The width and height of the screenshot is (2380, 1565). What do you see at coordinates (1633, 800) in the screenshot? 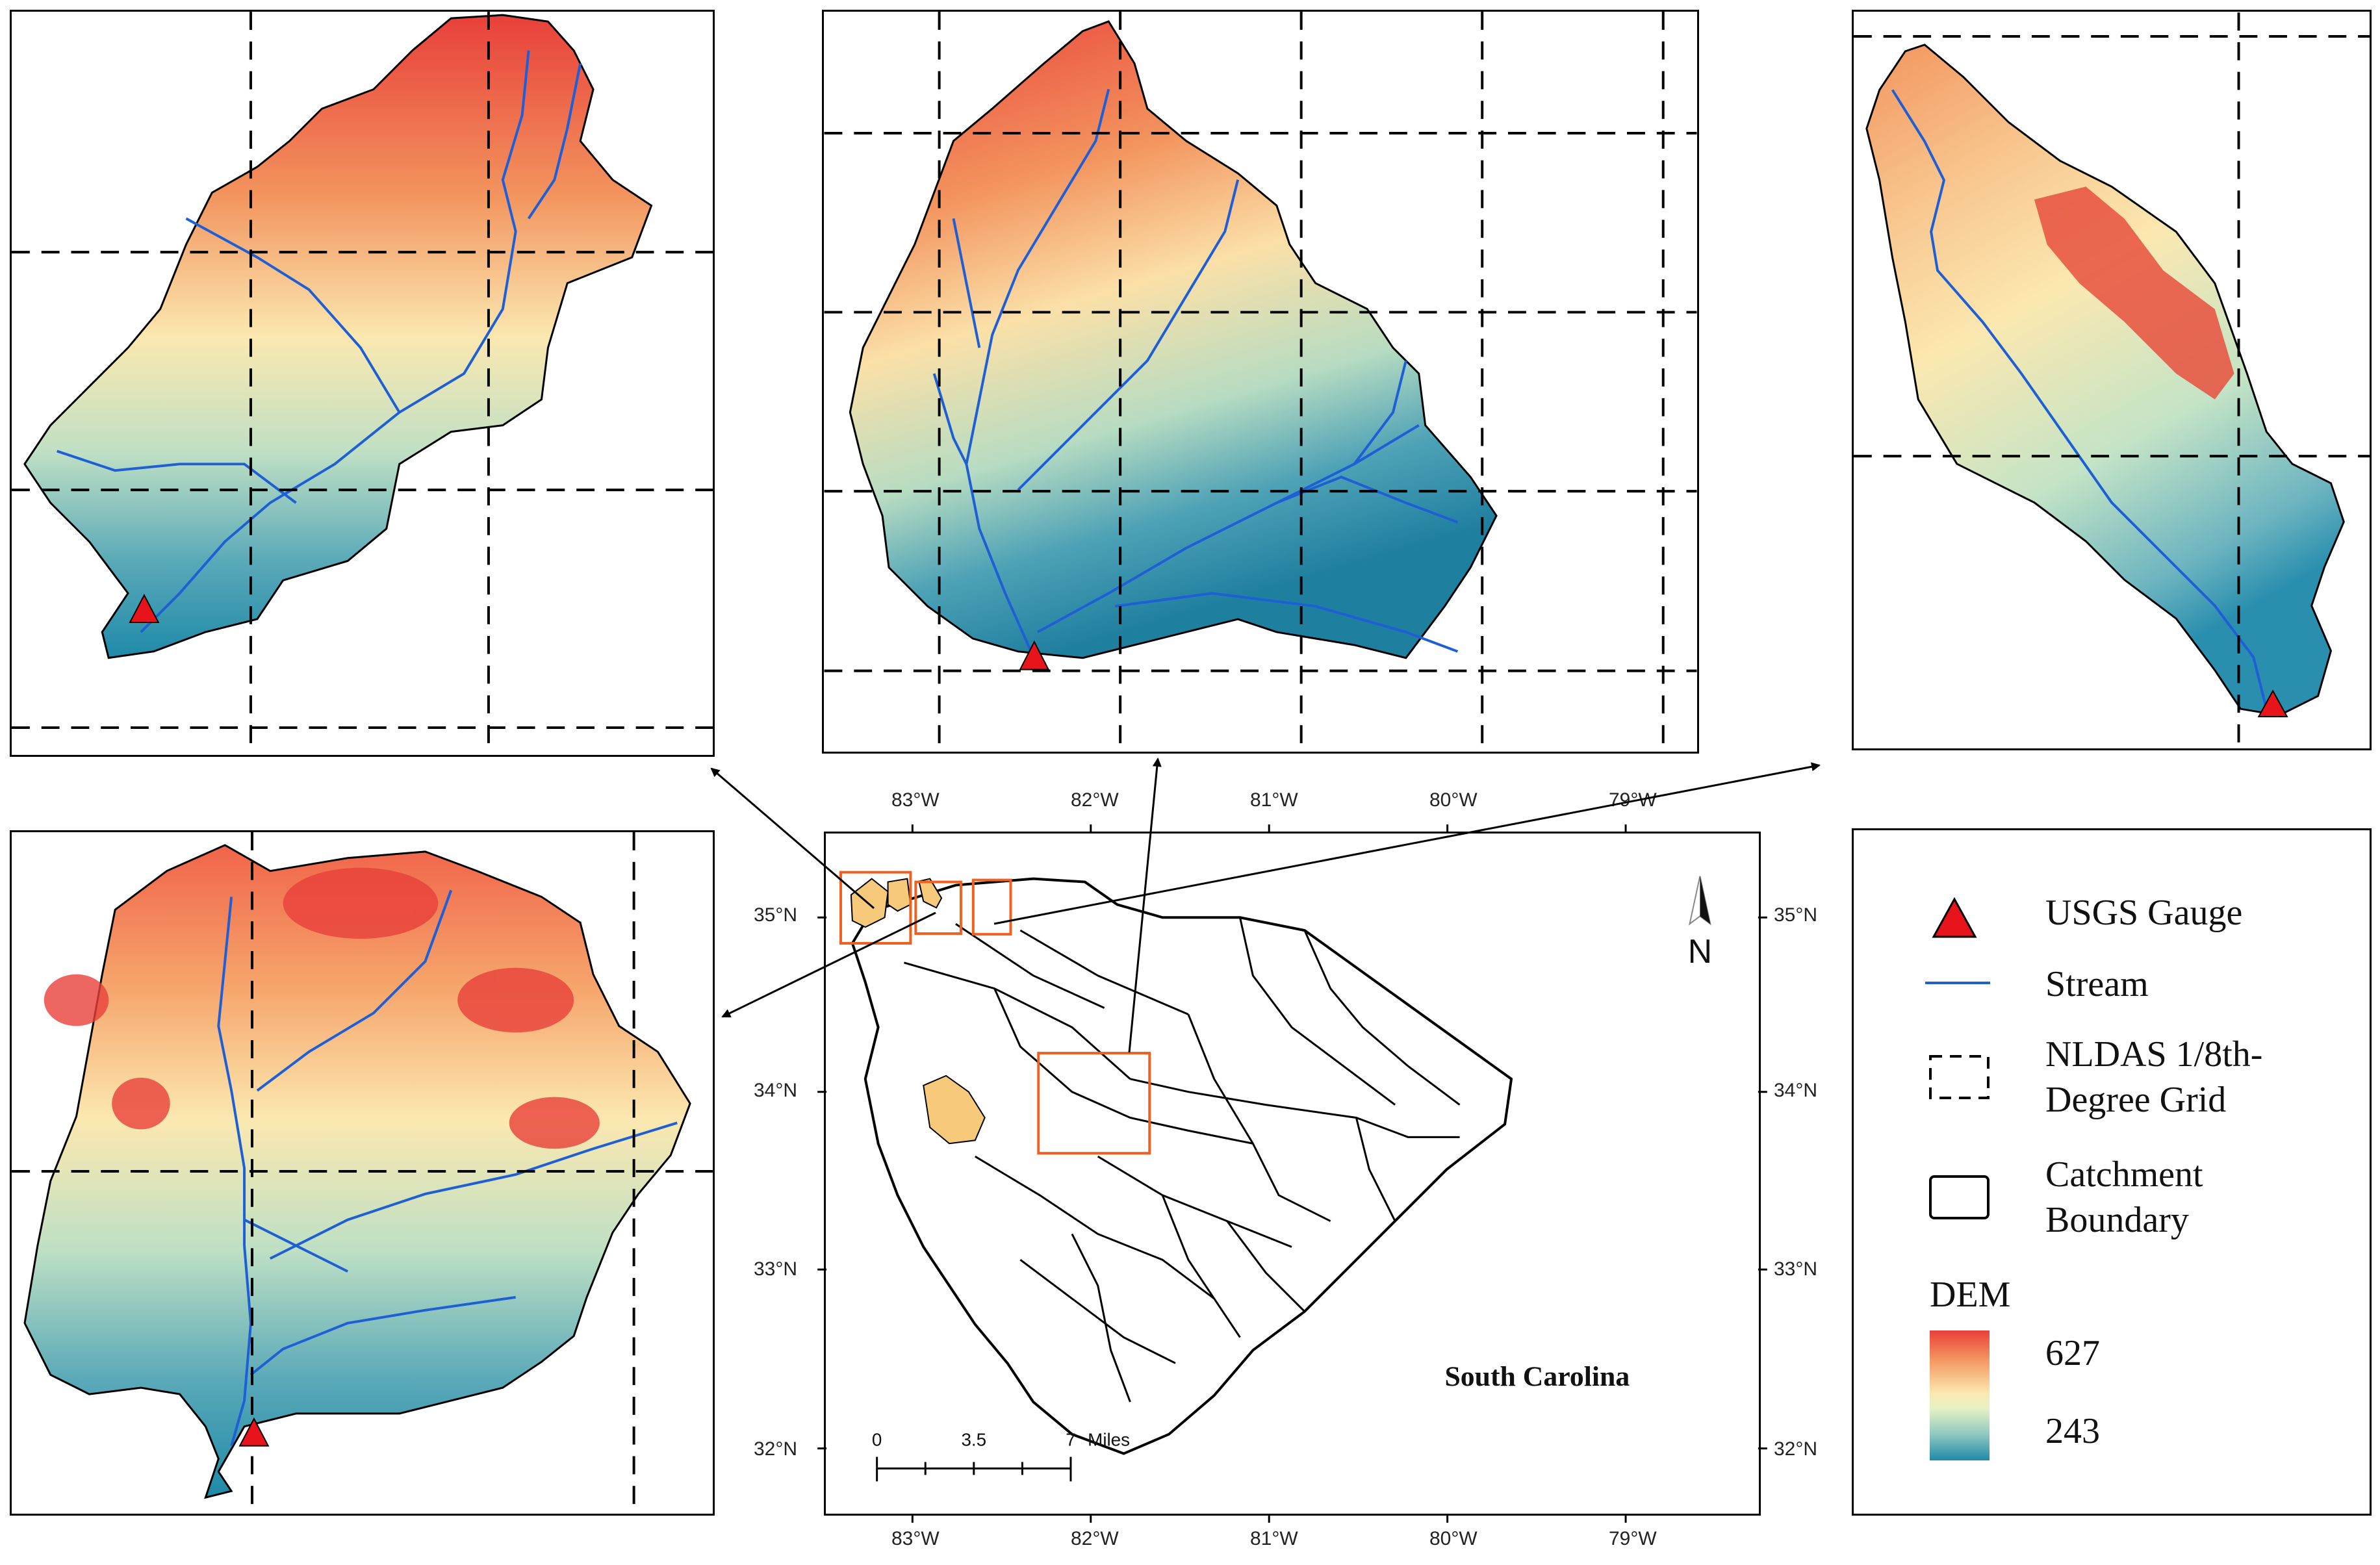
I see `top-axis-label: 79°W` at bounding box center [1633, 800].